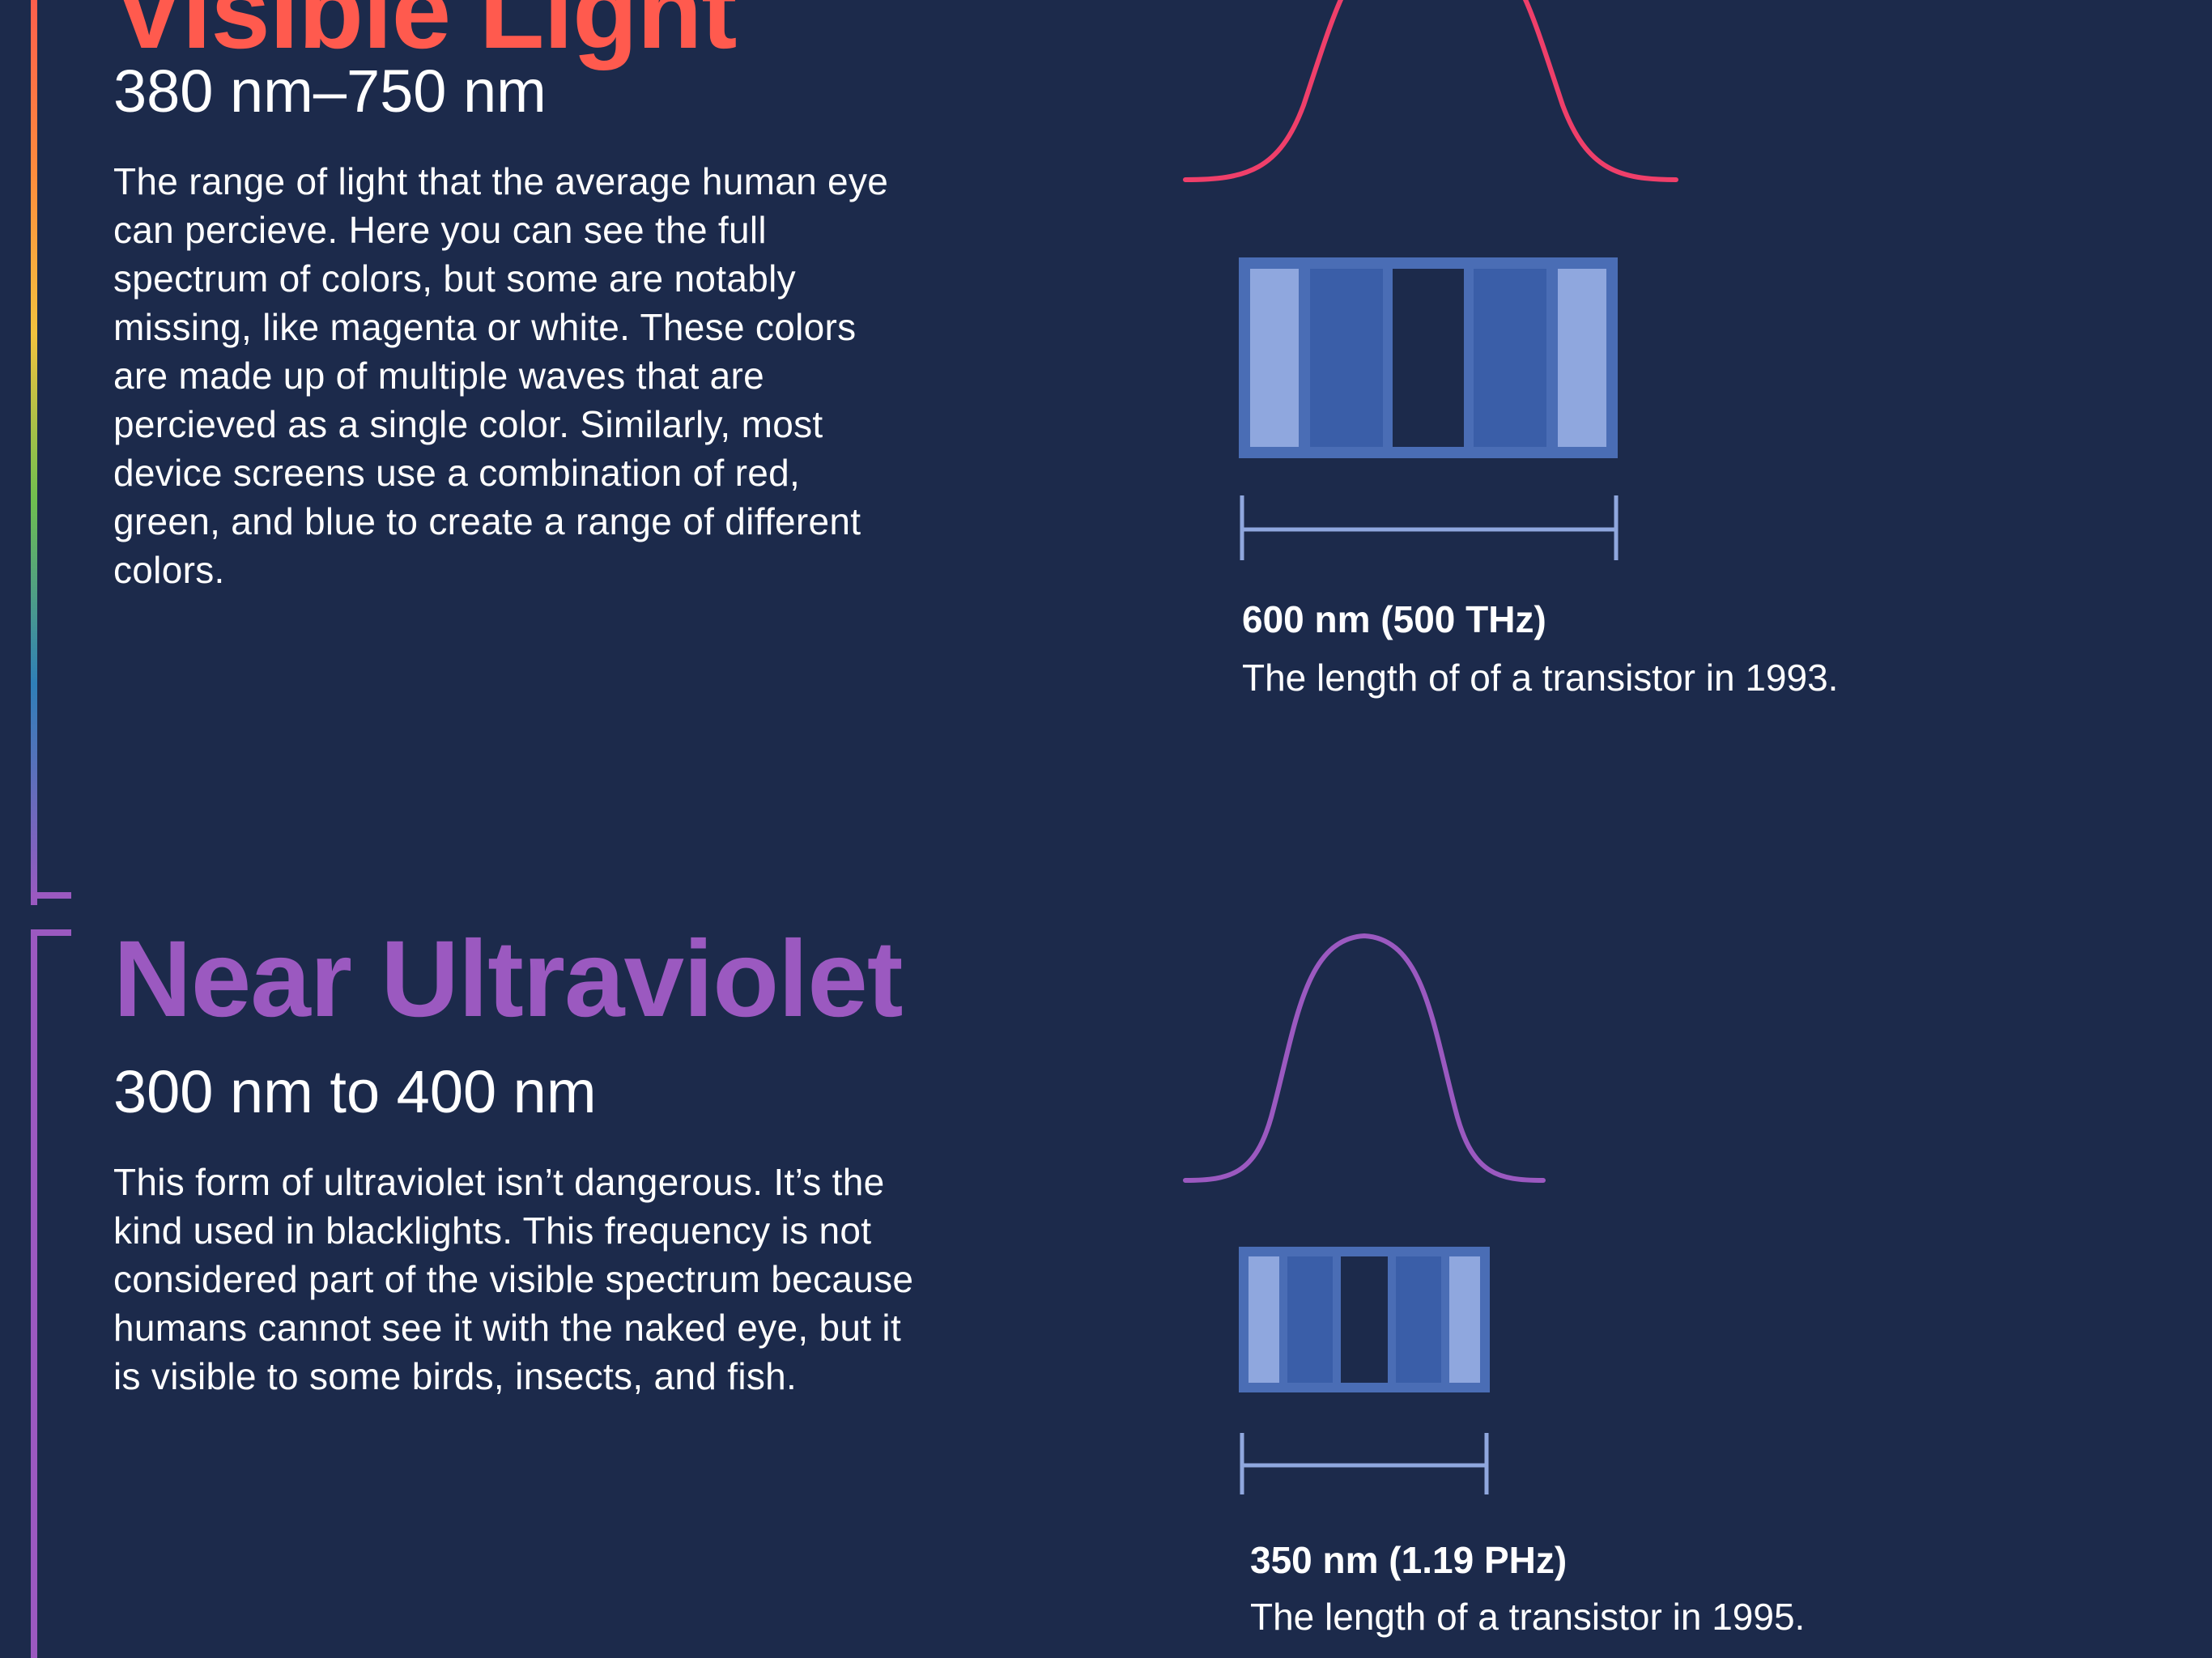  Describe the element at coordinates (51, 895) in the screenshot. I see `spectrum-bar-end-tick` at that location.